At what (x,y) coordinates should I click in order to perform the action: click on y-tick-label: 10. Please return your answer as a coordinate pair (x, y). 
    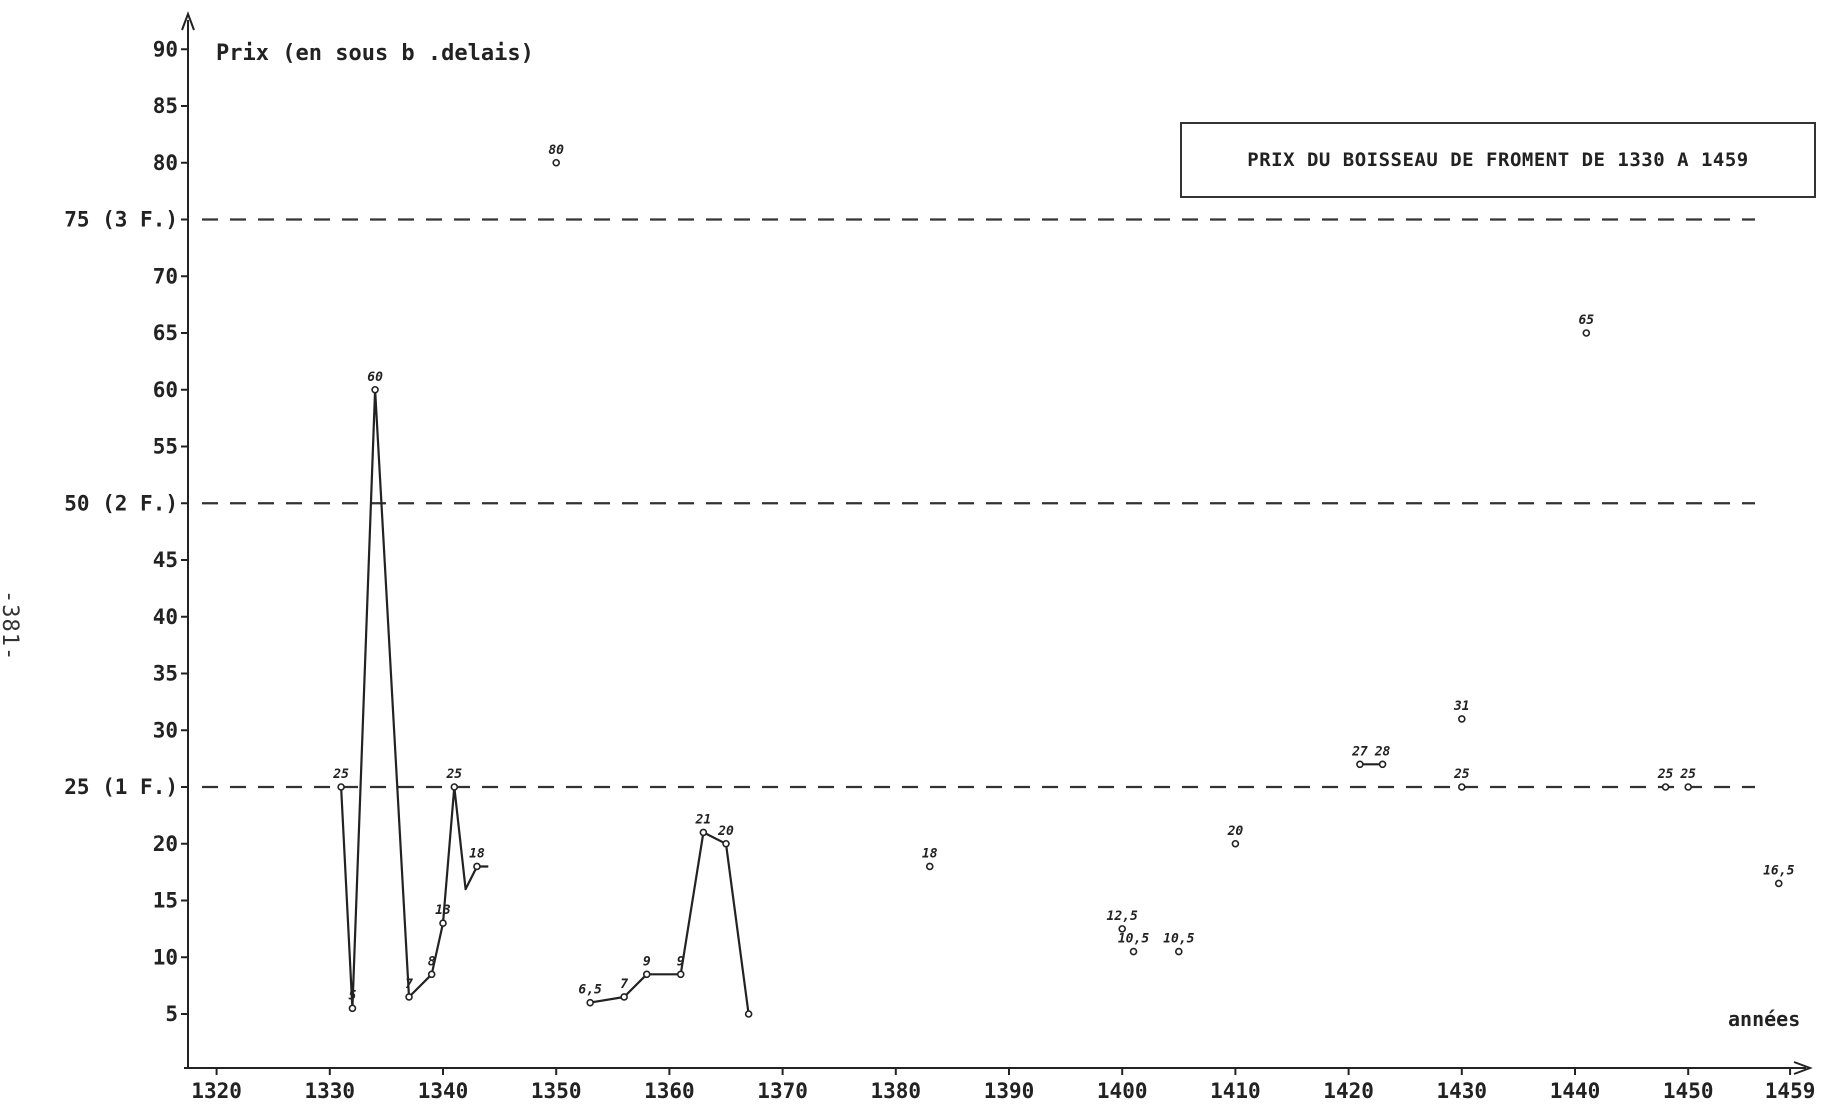
    Looking at the image, I should click on (165, 957).